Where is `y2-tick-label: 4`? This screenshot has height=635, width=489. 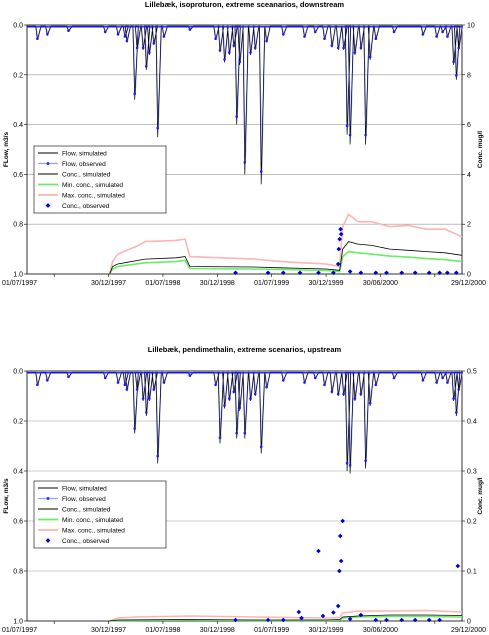
y2-tick-label: 4 is located at coordinates (469, 175).